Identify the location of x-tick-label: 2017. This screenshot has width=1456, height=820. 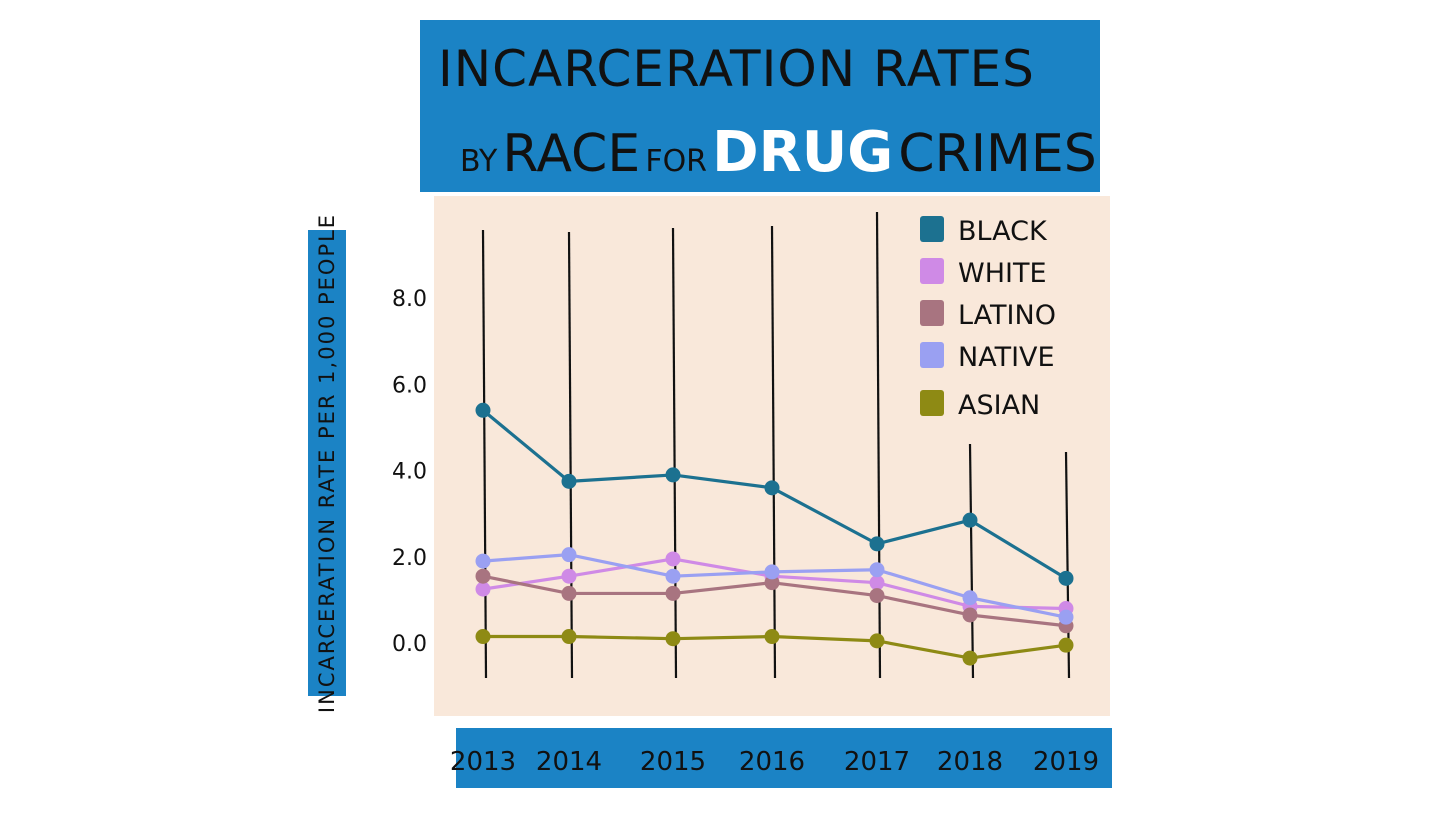
(877, 762).